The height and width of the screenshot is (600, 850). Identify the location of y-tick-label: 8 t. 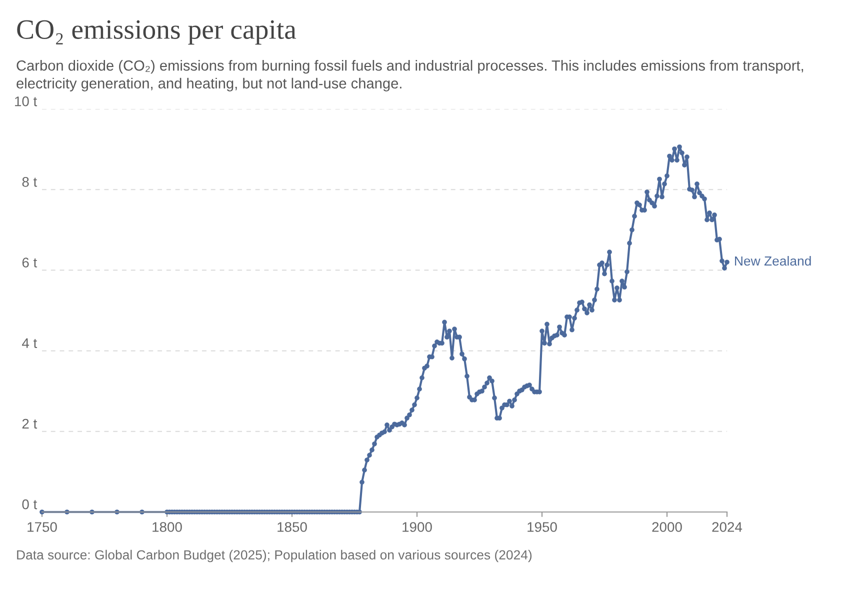
(30, 182).